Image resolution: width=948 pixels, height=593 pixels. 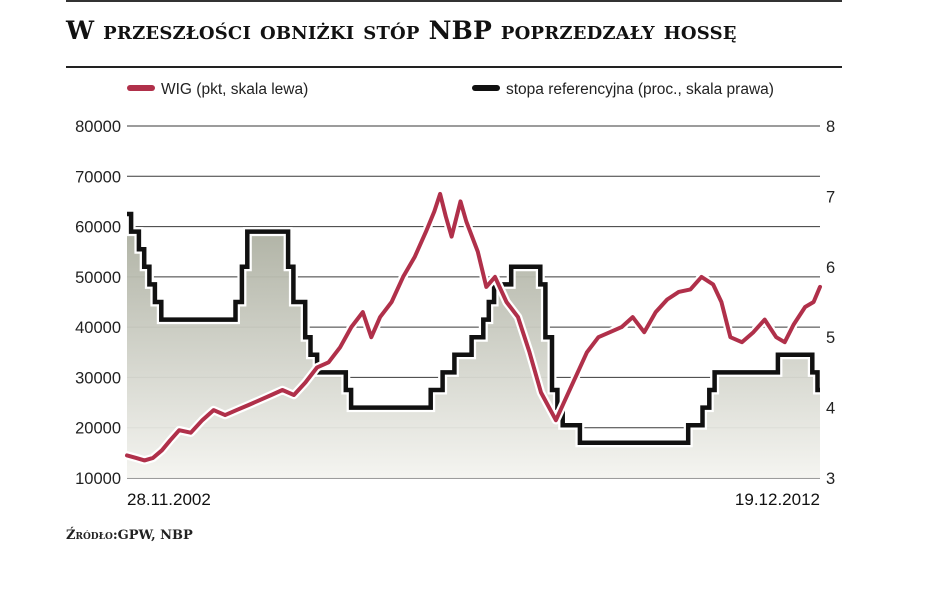 What do you see at coordinates (830, 127) in the screenshot?
I see `y-right-tick-label: 8` at bounding box center [830, 127].